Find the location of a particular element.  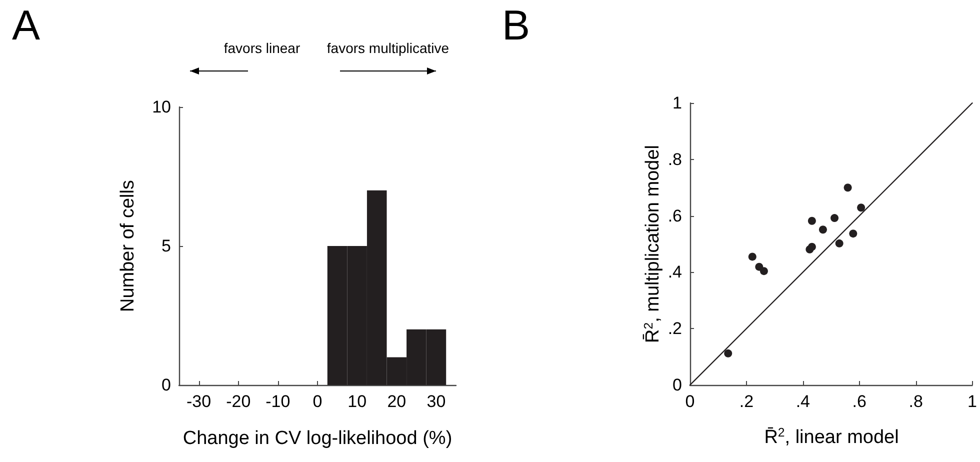

chart-title: A is located at coordinates (26, 25).